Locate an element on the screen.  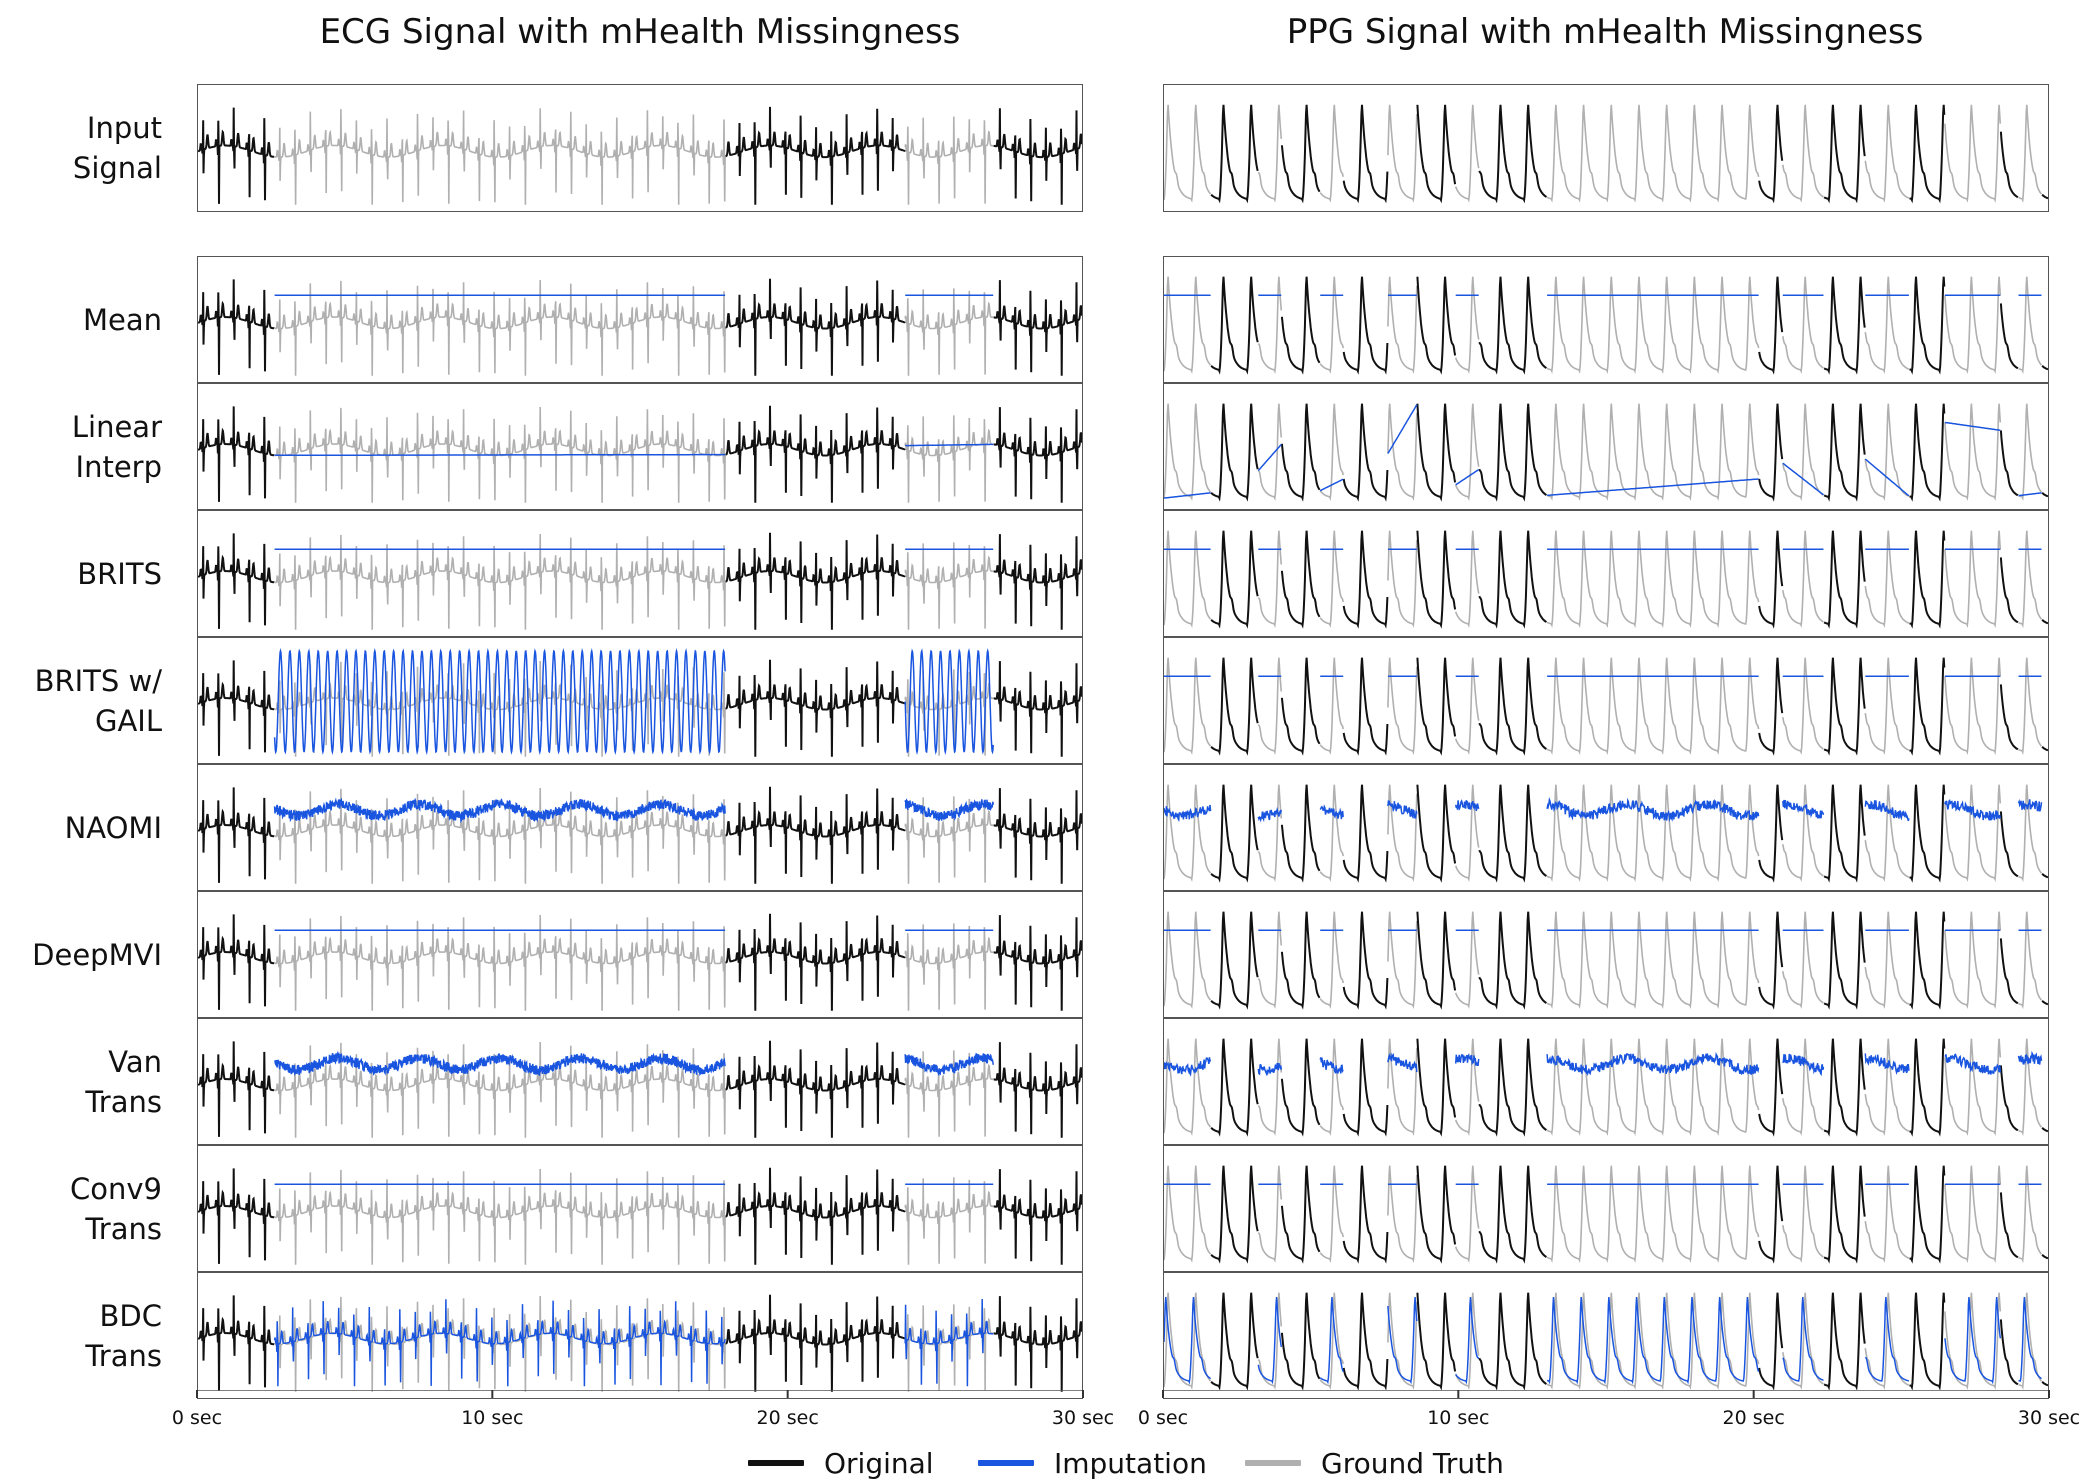
legend-ground-truth-swatch is located at coordinates (1273, 1463).